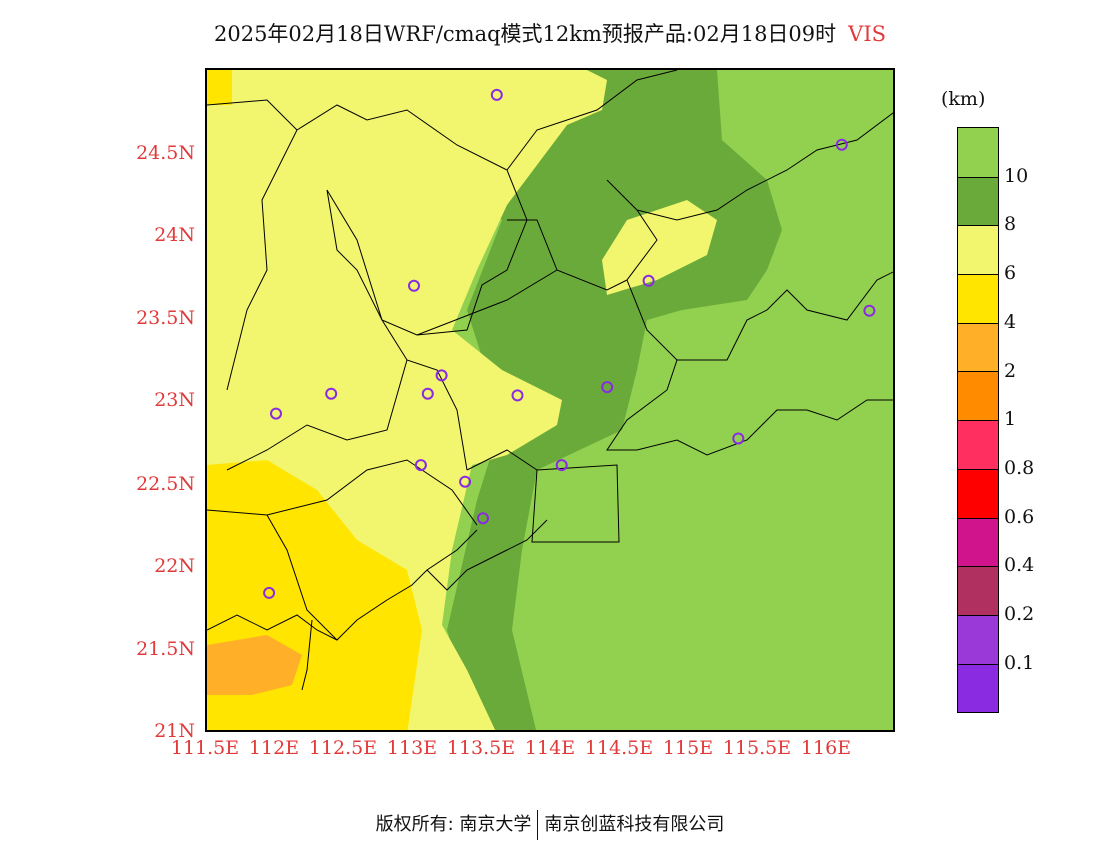 The image size is (1100, 850). Describe the element at coordinates (165, 484) in the screenshot. I see `y-tick-label: 22.5N` at that location.